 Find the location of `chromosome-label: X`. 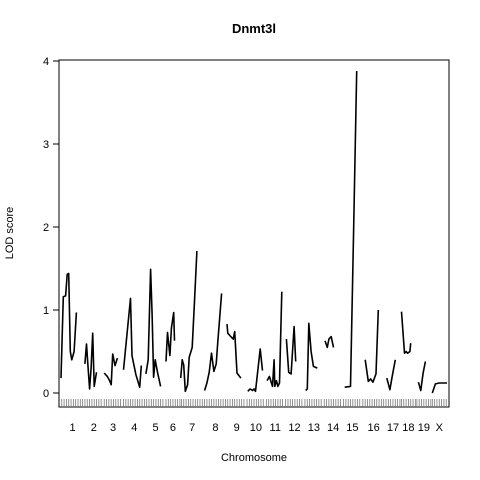

chromosome-label: X is located at coordinates (440, 428).